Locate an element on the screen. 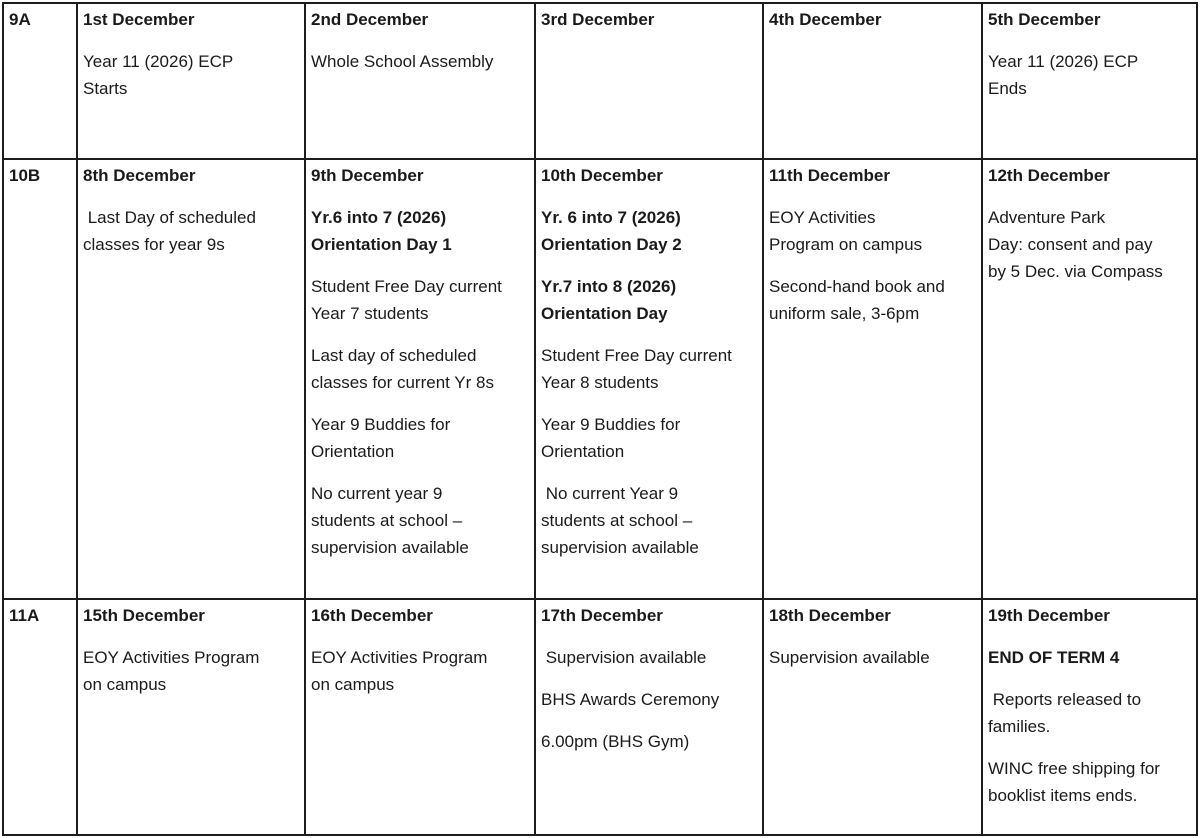 This screenshot has width=1200, height=838. day-cell: 2nd December Whole School Assembly is located at coordinates (420, 81).